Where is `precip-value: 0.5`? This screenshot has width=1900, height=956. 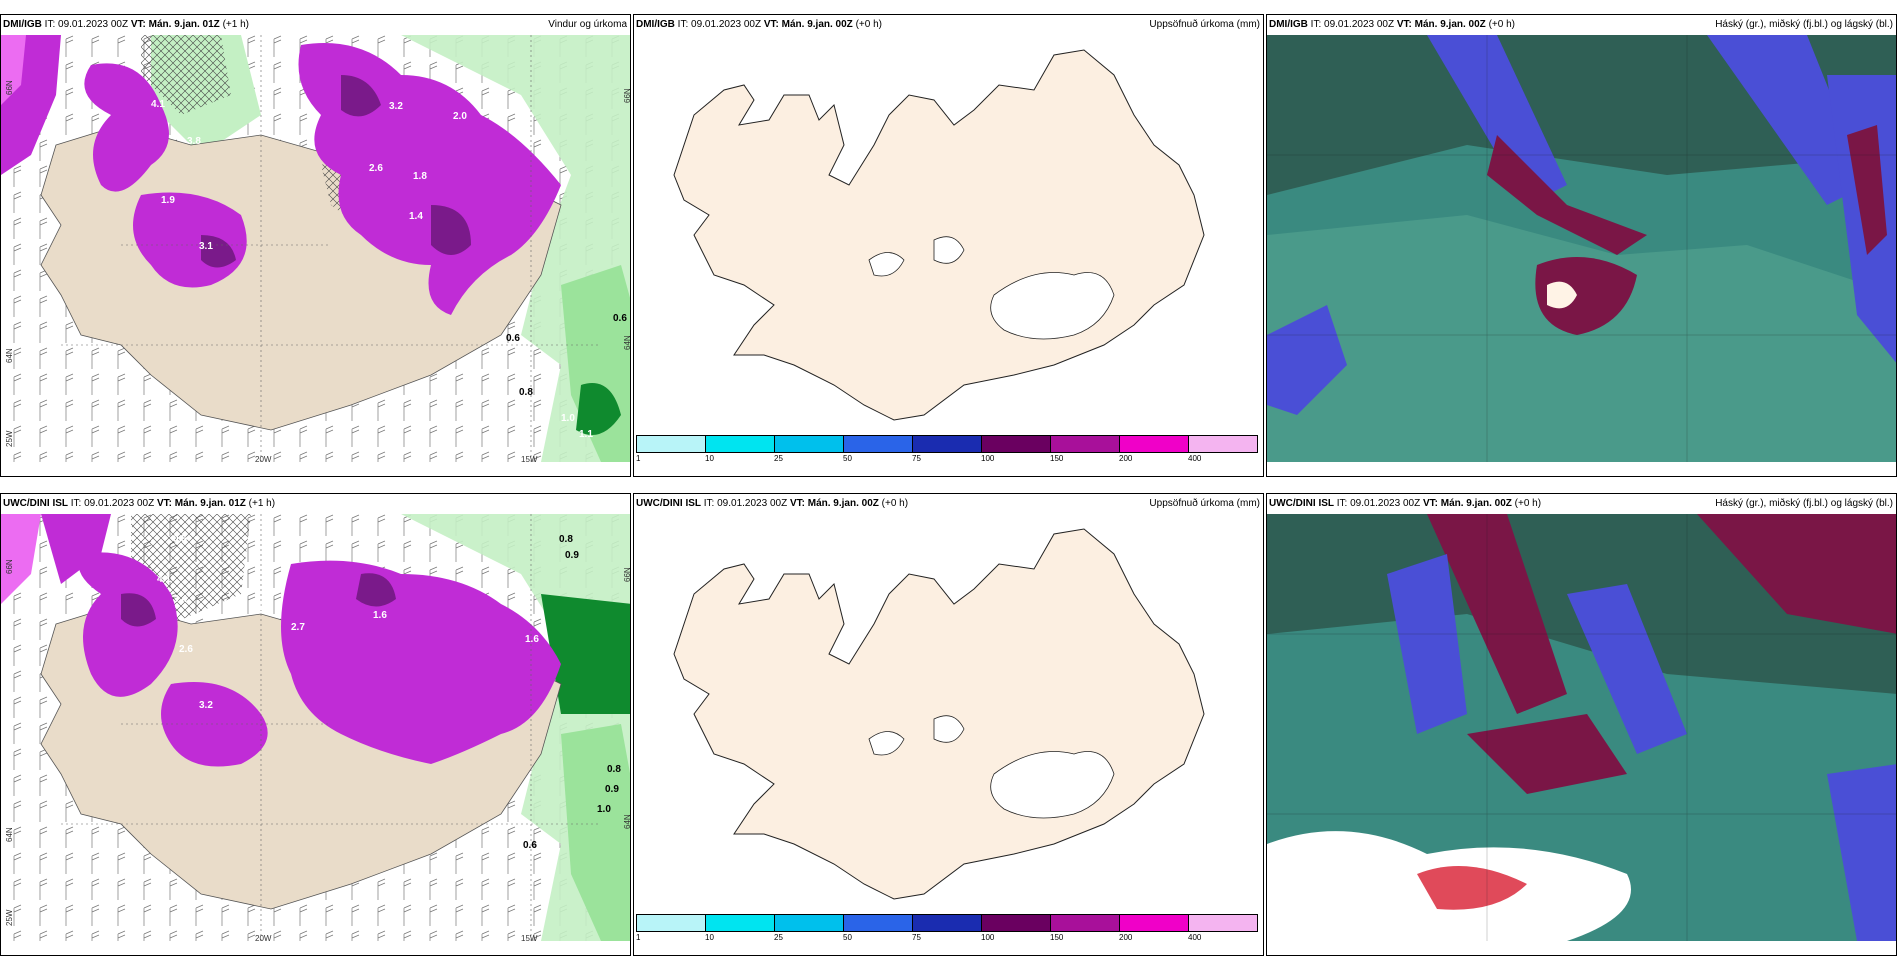
precip-value: 0.5 is located at coordinates (180, 539).